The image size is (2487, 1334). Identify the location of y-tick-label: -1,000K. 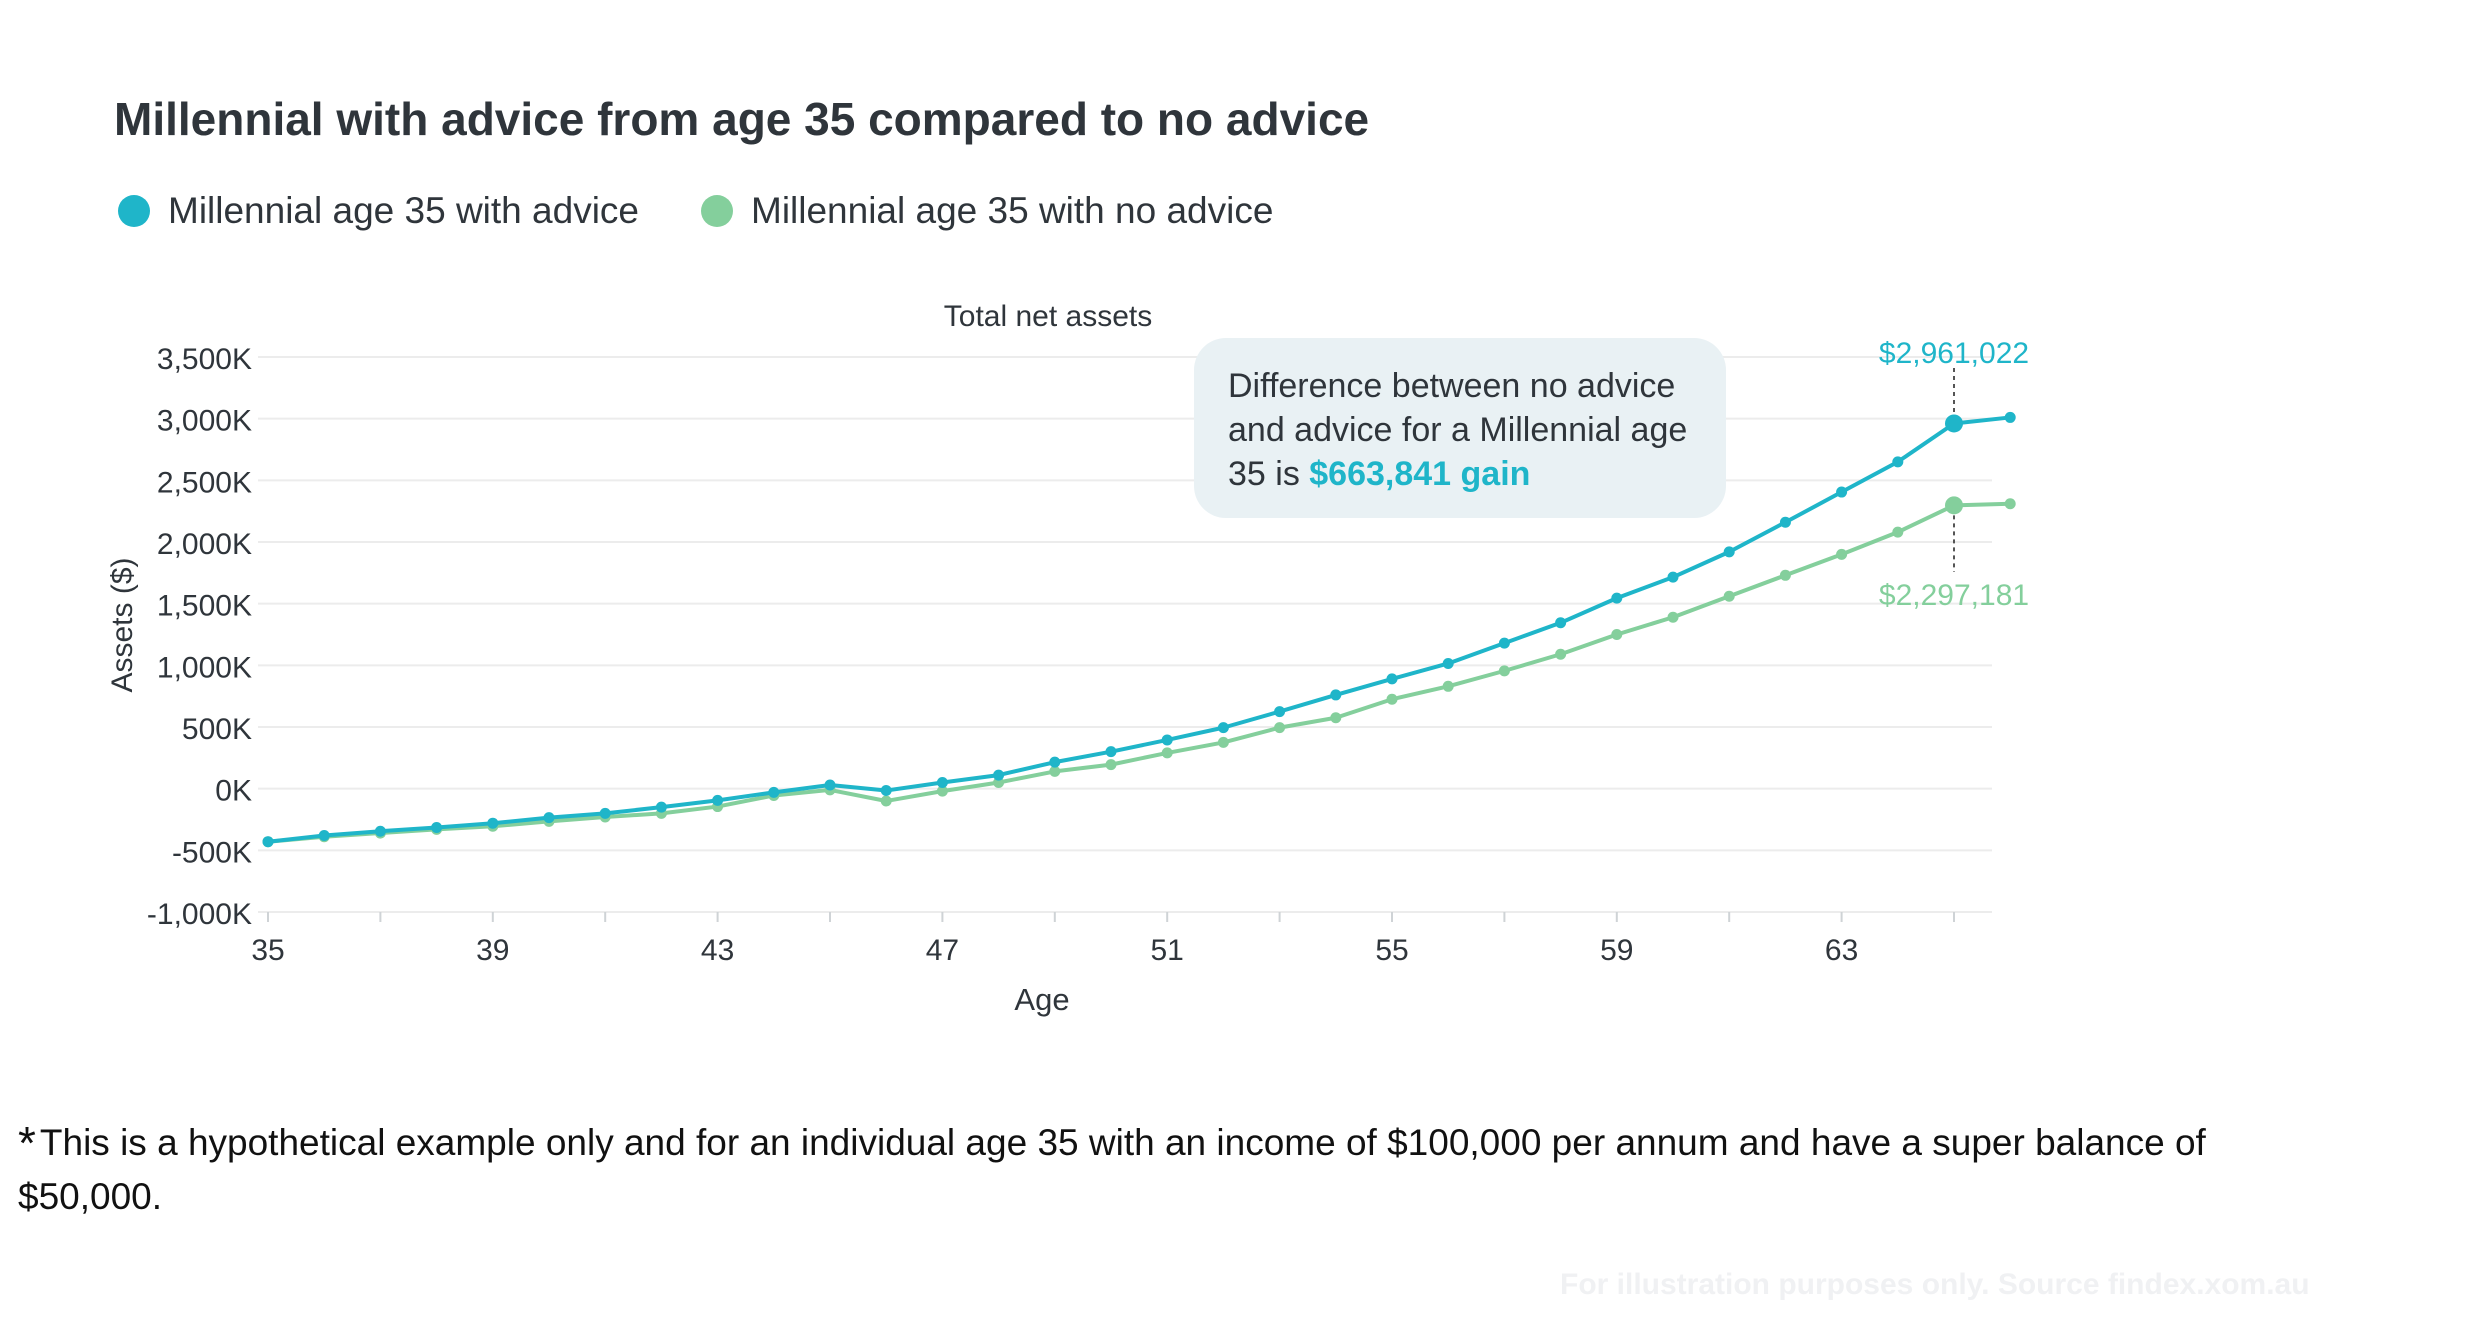
(199, 914).